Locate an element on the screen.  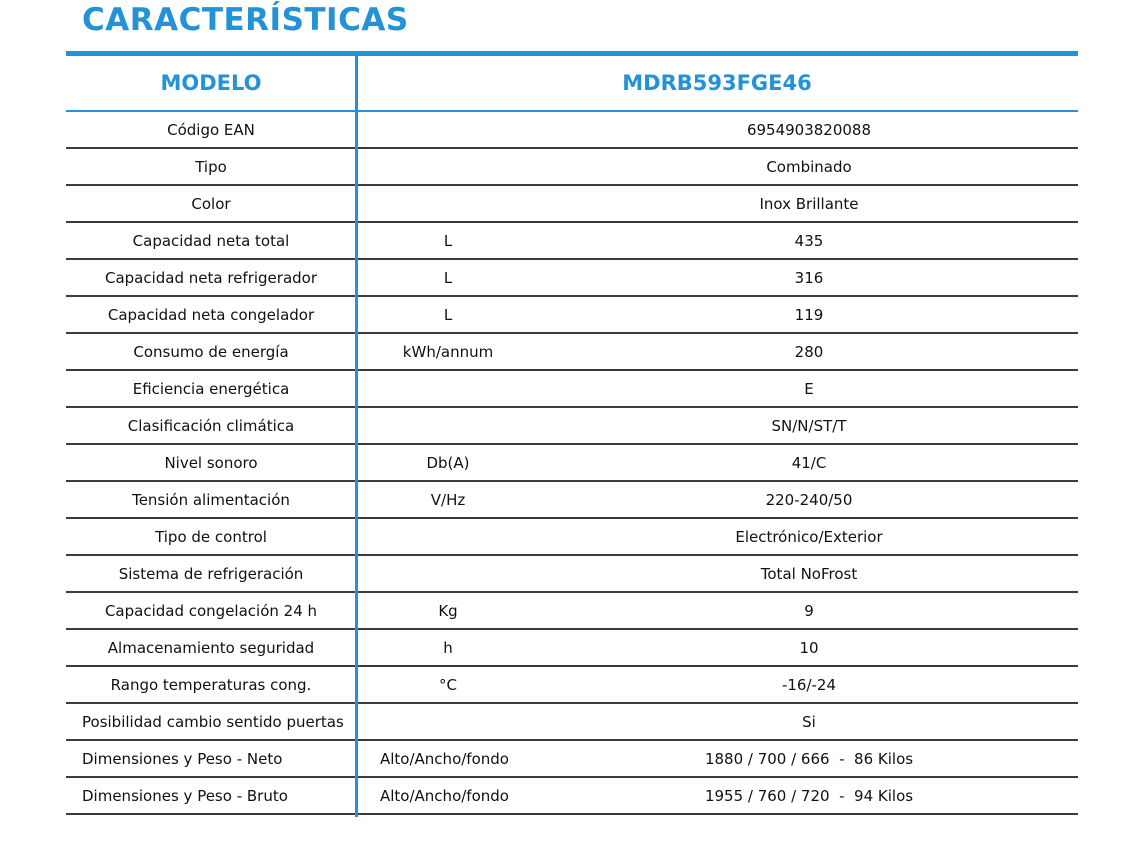
spec-unit: h is located at coordinates (448, 647).